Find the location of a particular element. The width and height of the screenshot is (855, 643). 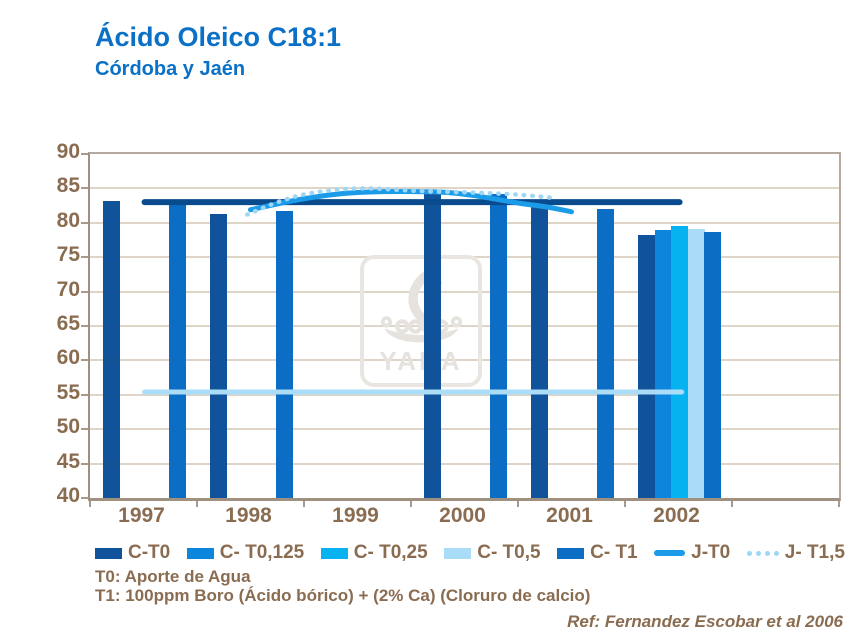

x-label-2002: 2002 is located at coordinates (676, 515).